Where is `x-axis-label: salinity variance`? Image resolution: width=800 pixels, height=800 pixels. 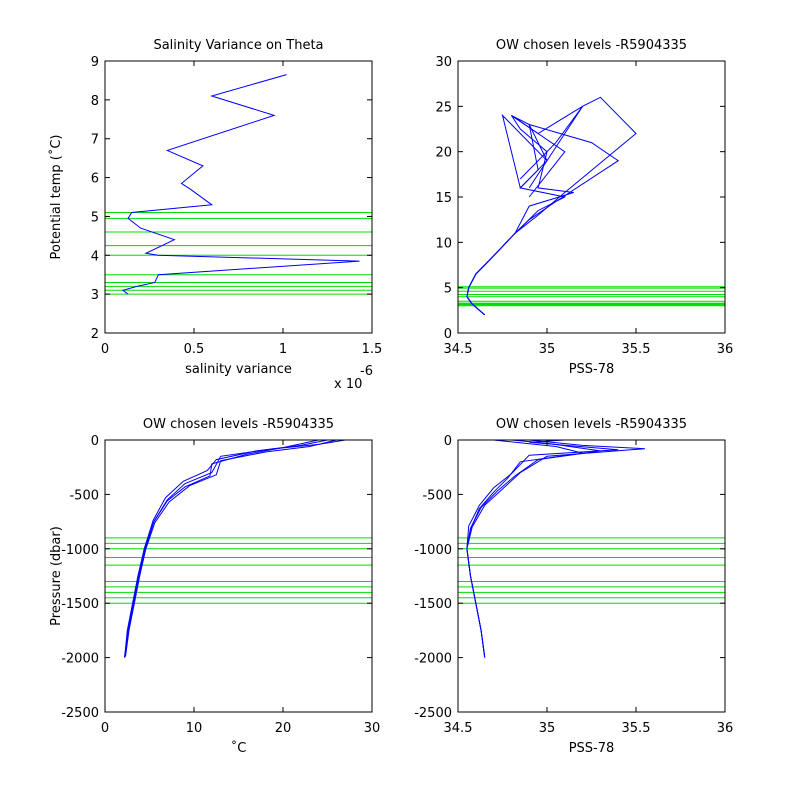
x-axis-label: salinity variance is located at coordinates (238, 369).